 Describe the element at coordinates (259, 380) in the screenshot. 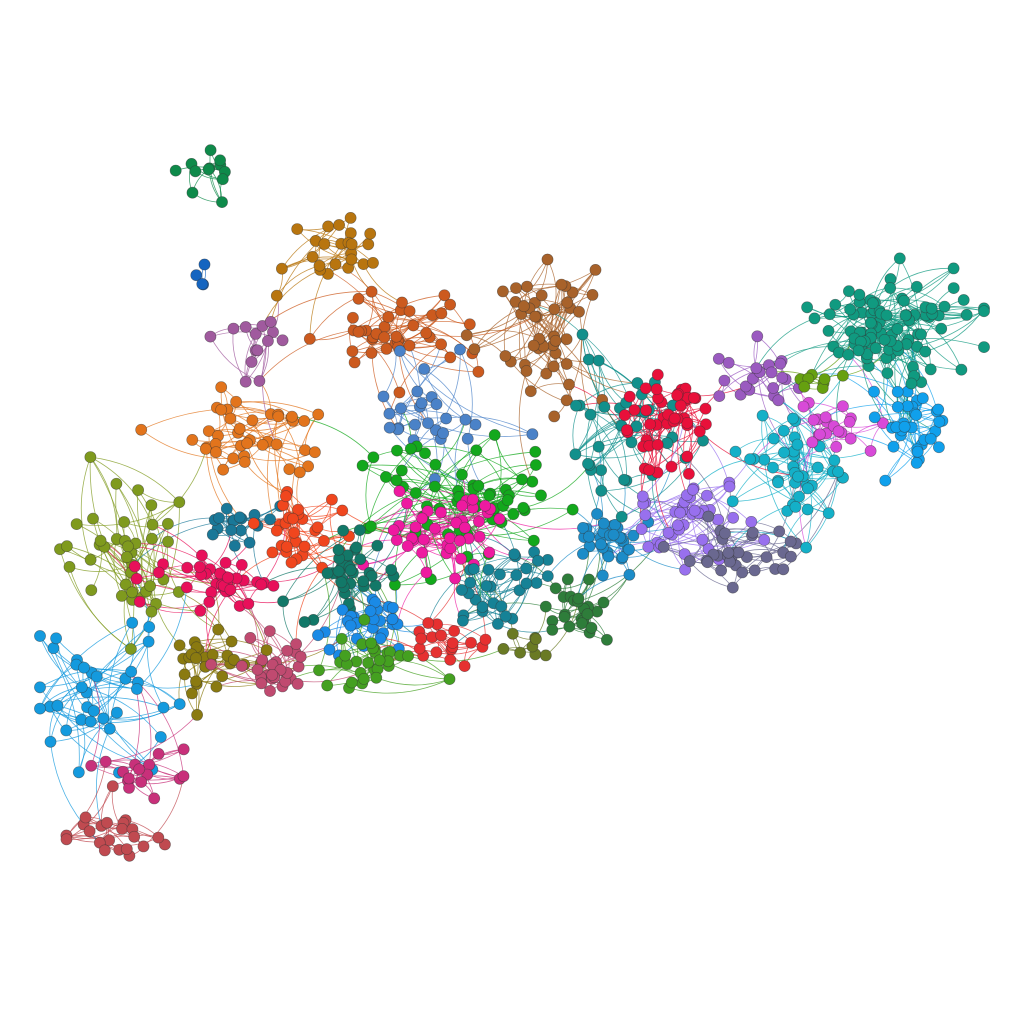

I see `node-mauve` at that location.